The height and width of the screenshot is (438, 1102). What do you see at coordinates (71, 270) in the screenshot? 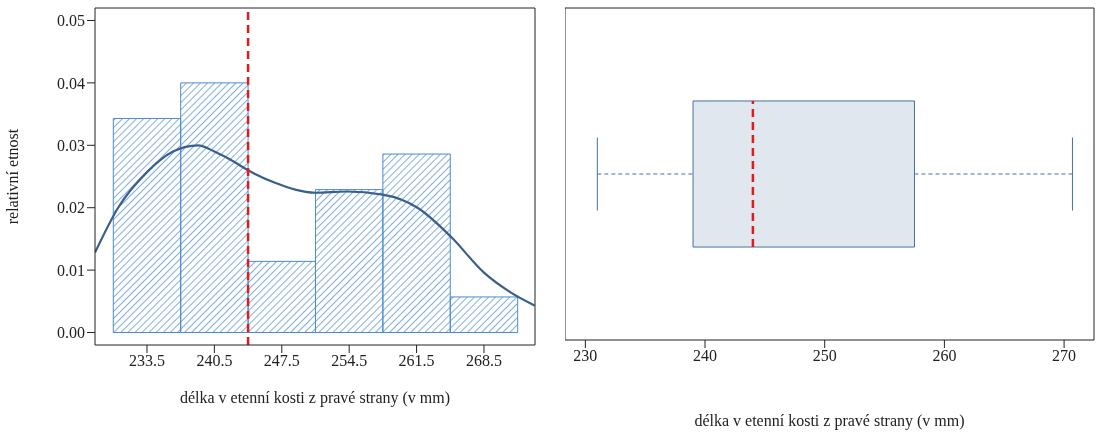
I see `y-tick-label: 0.01` at bounding box center [71, 270].